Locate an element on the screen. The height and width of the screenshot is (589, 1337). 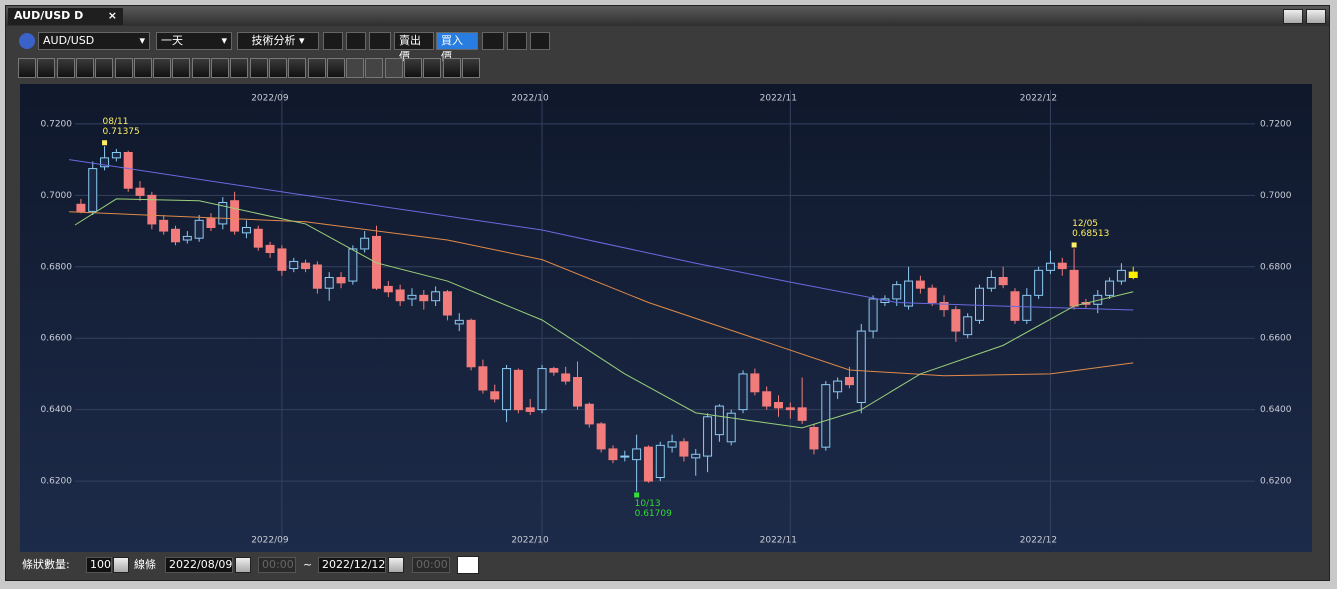
y-tick-label-right: 0.6800 is located at coordinates (1276, 267).